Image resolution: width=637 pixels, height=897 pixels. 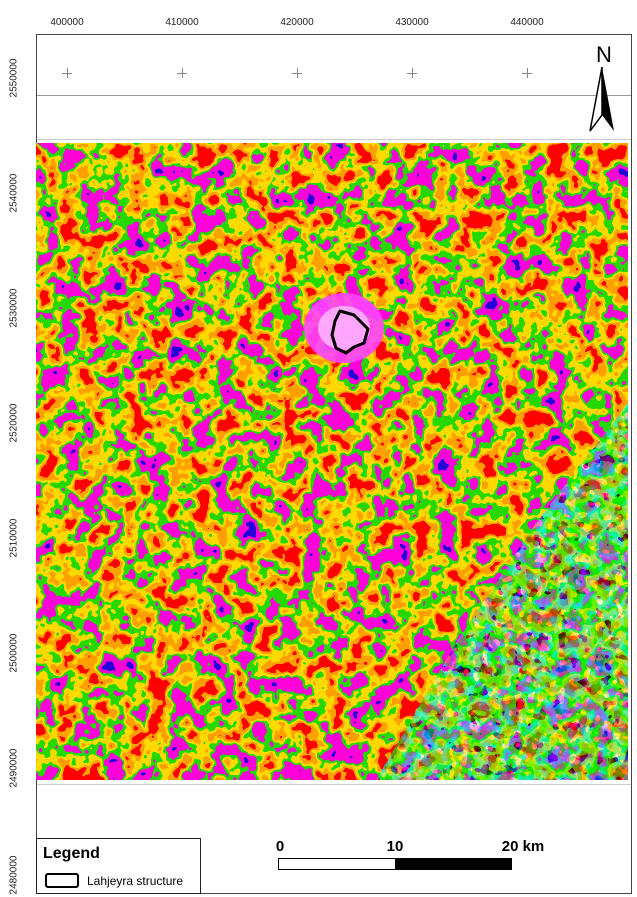 What do you see at coordinates (395, 846) in the screenshot?
I see `scale-label-10: 10` at bounding box center [395, 846].